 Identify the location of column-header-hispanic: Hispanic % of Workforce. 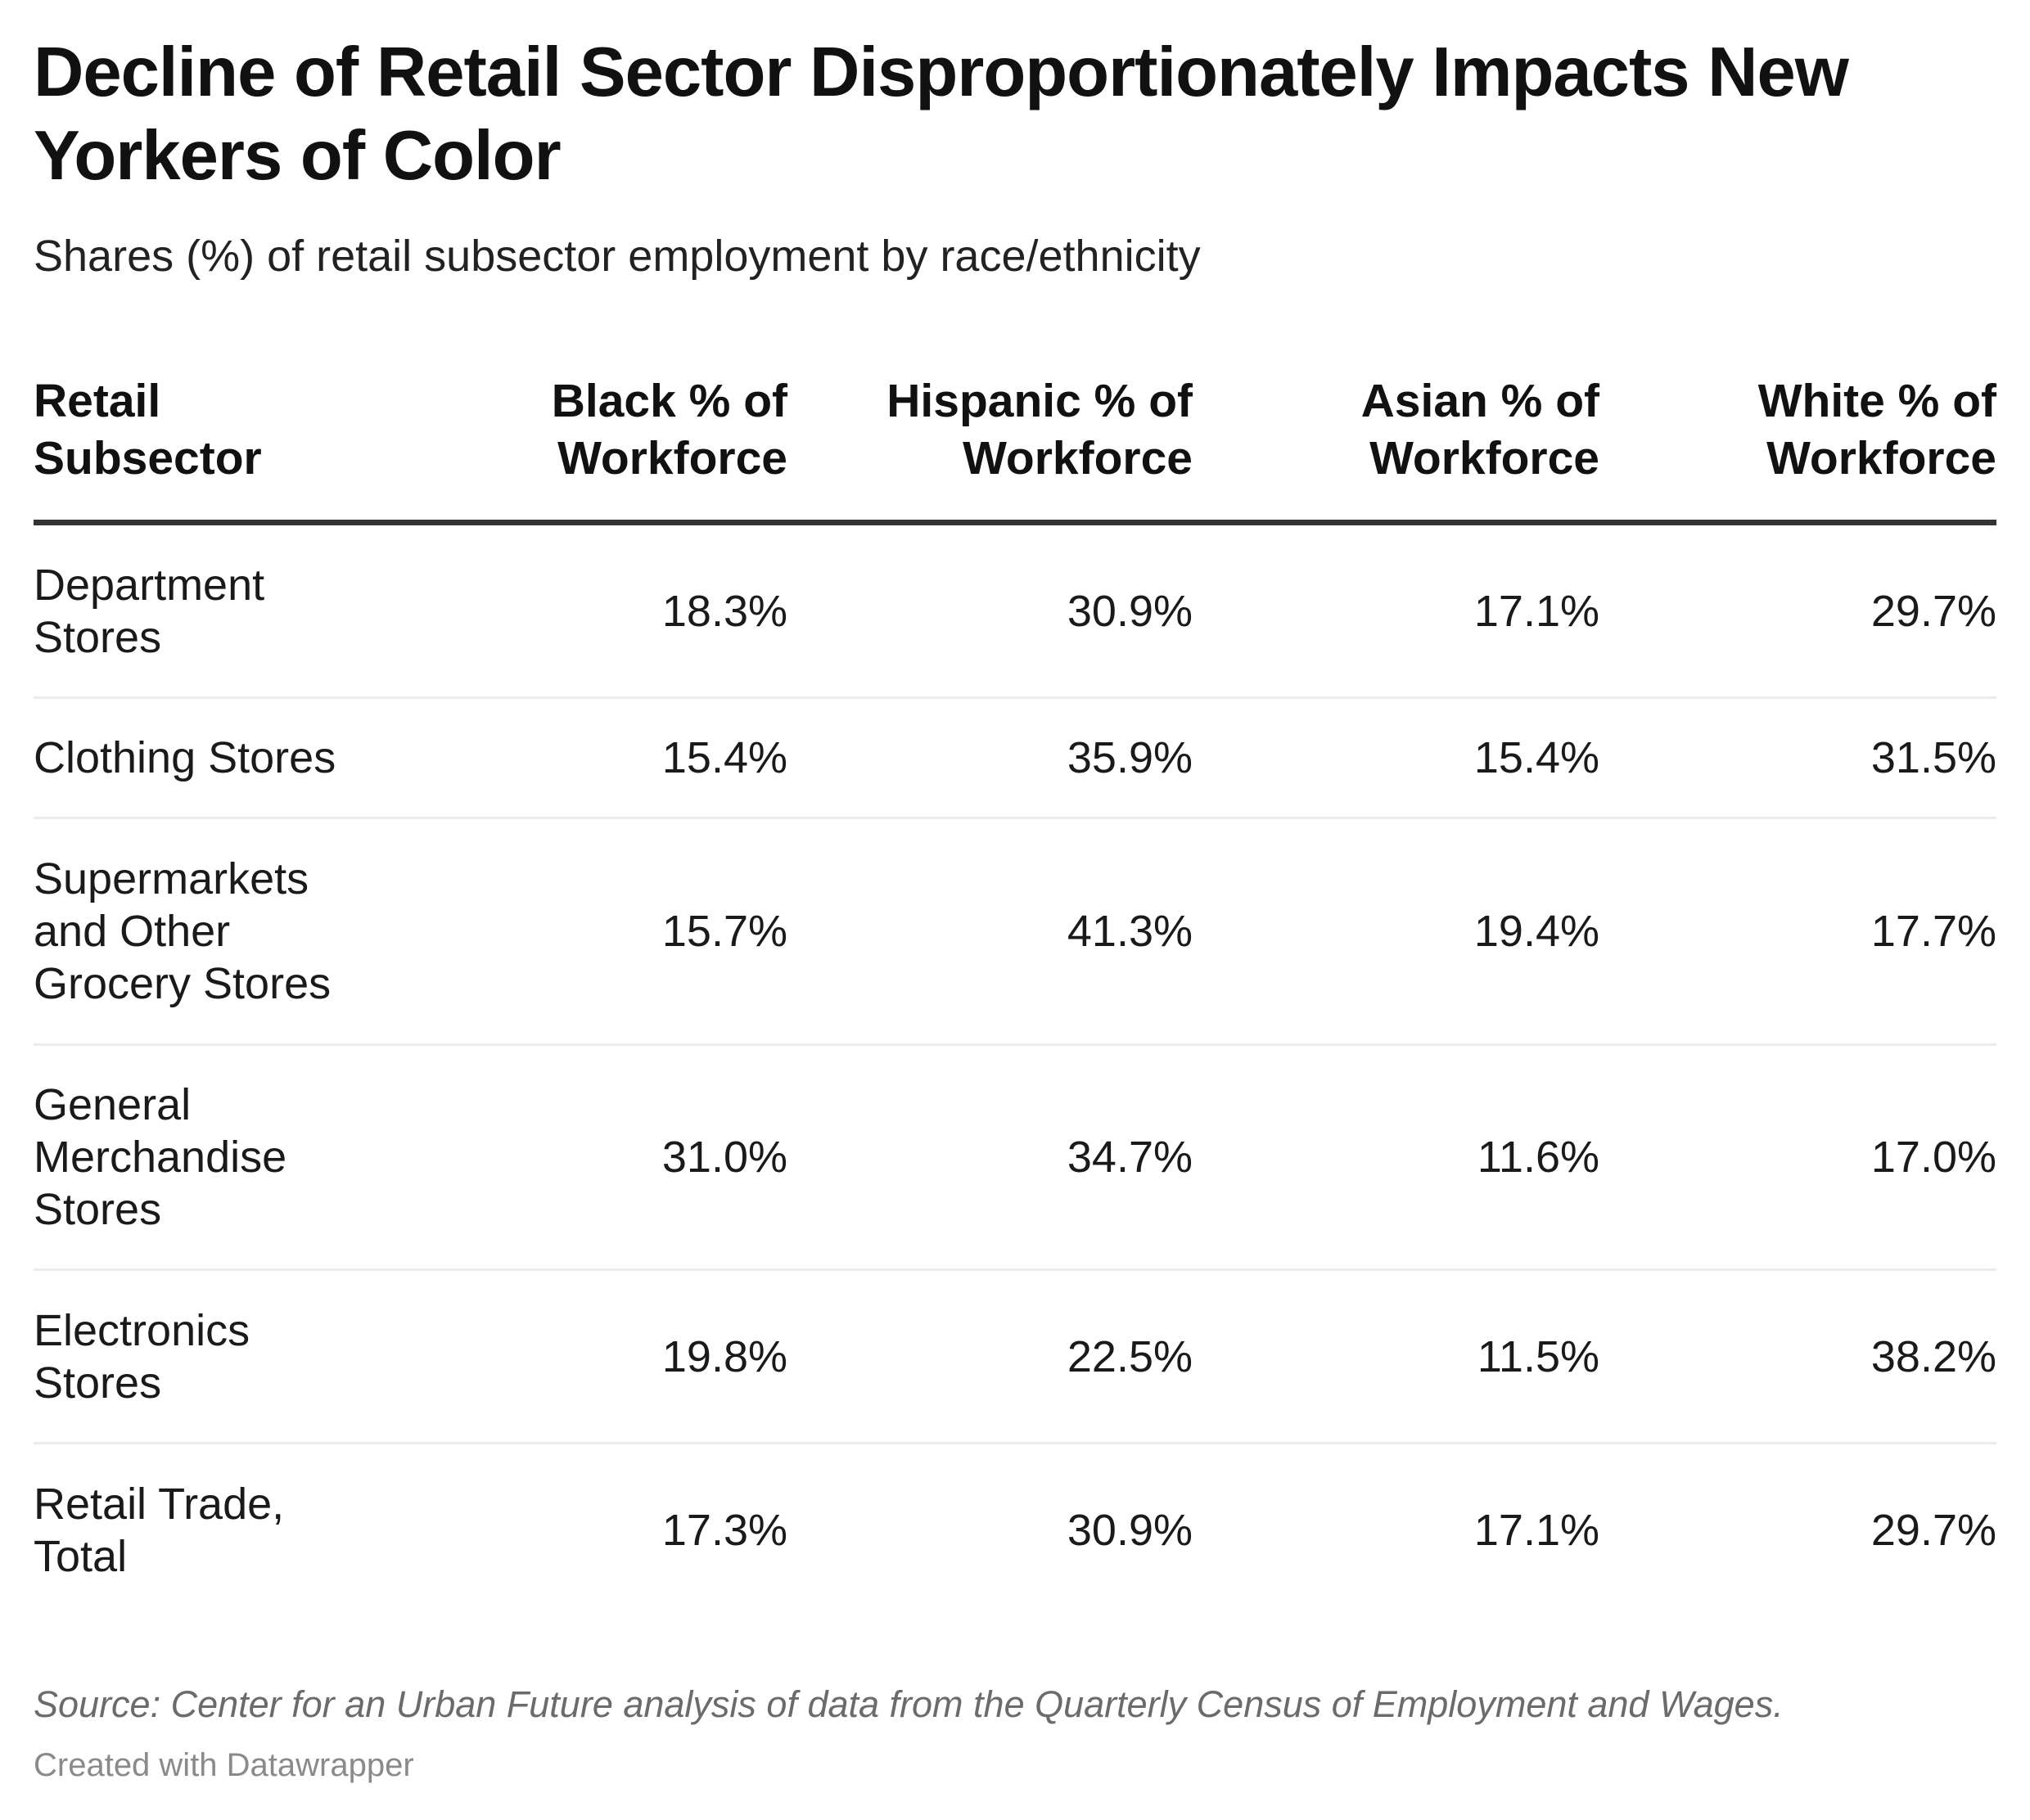
(990, 449).